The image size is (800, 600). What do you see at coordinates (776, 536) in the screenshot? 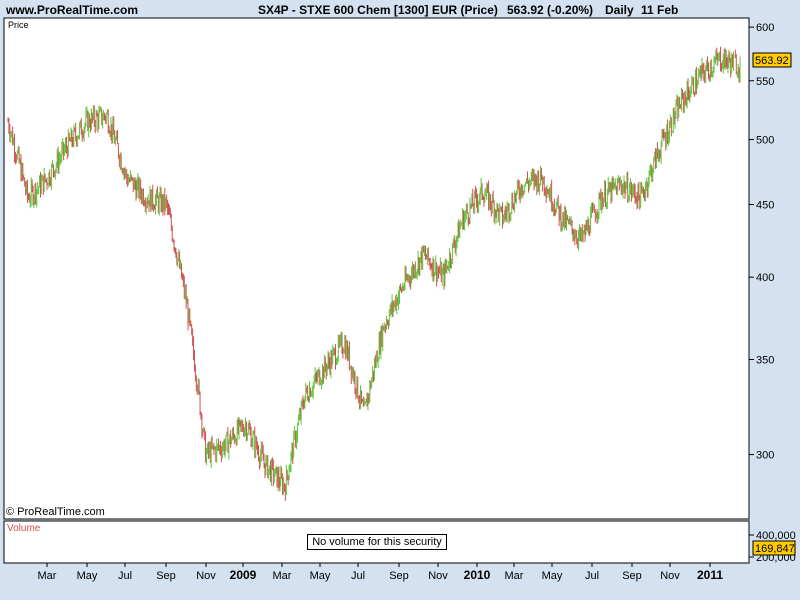
I see `volume-tick-label: 400,000` at bounding box center [776, 536].